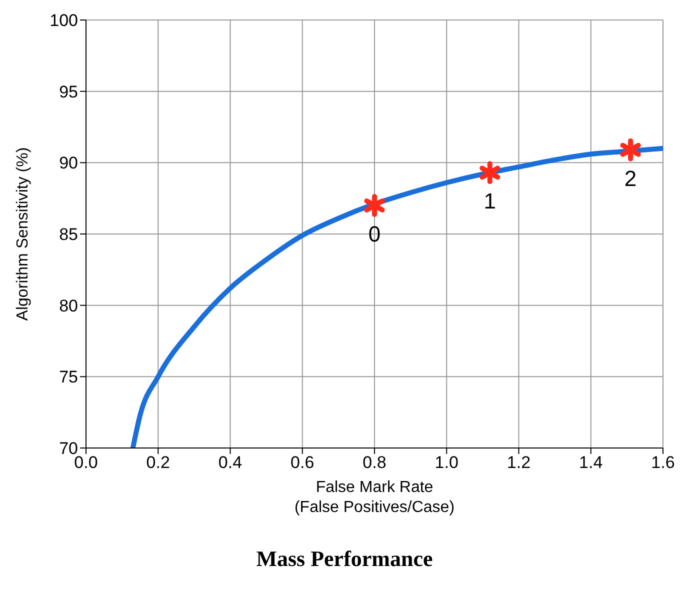 This screenshot has width=689, height=590. What do you see at coordinates (68, 306) in the screenshot?
I see `y-tick-label: 80` at bounding box center [68, 306].